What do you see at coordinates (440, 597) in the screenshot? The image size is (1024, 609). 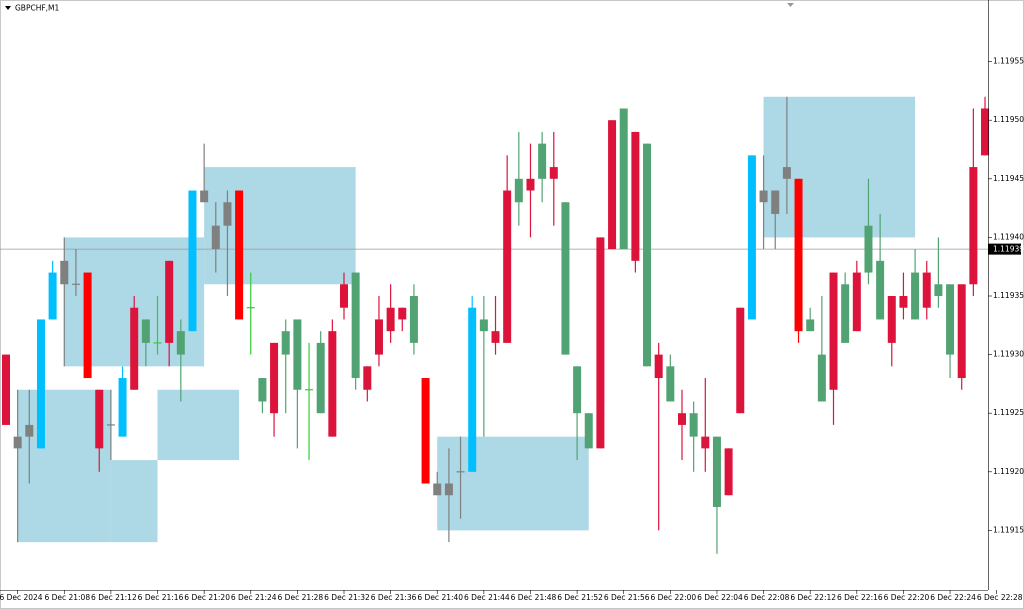 I see `x-tick-label: 6 Dec 21:40` at bounding box center [440, 597].